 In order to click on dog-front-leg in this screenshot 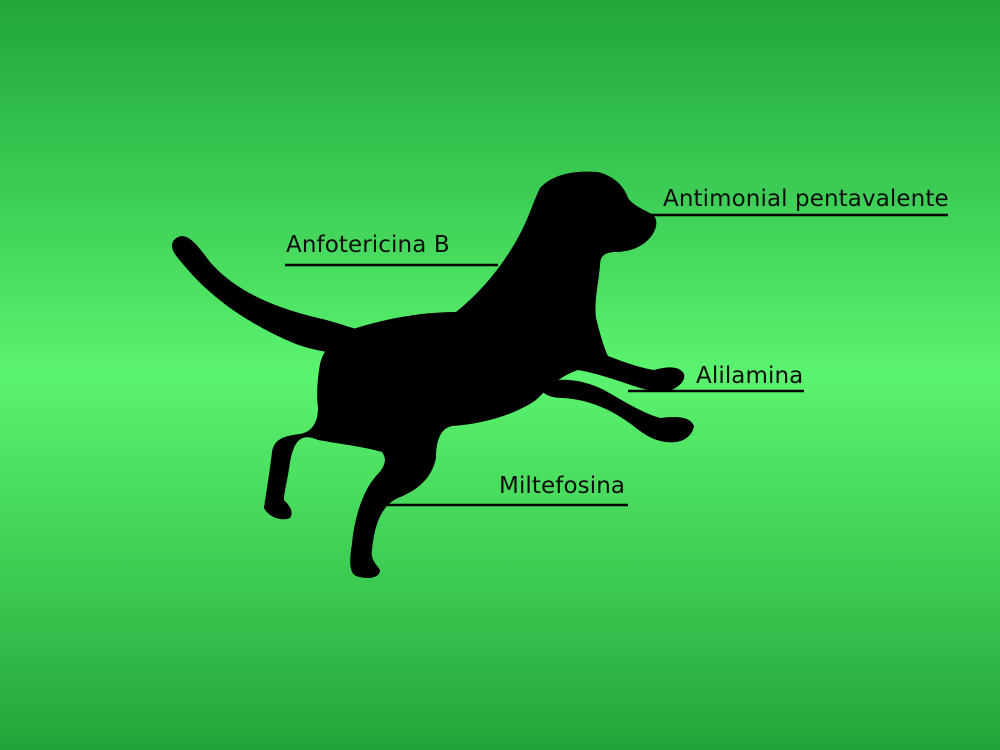, I will do `click(617, 411)`.